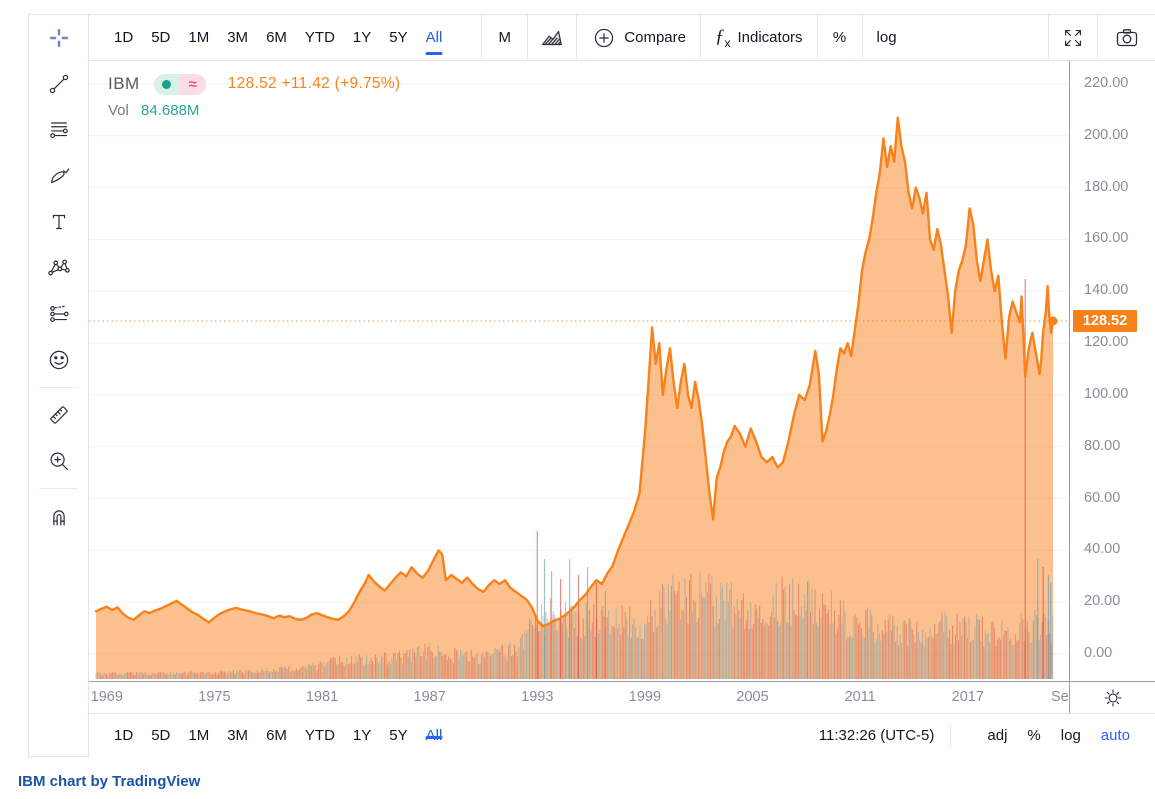 Image resolution: width=1155 pixels, height=799 pixels. What do you see at coordinates (967, 697) in the screenshot?
I see `time-tick-label: 2017` at bounding box center [967, 697].